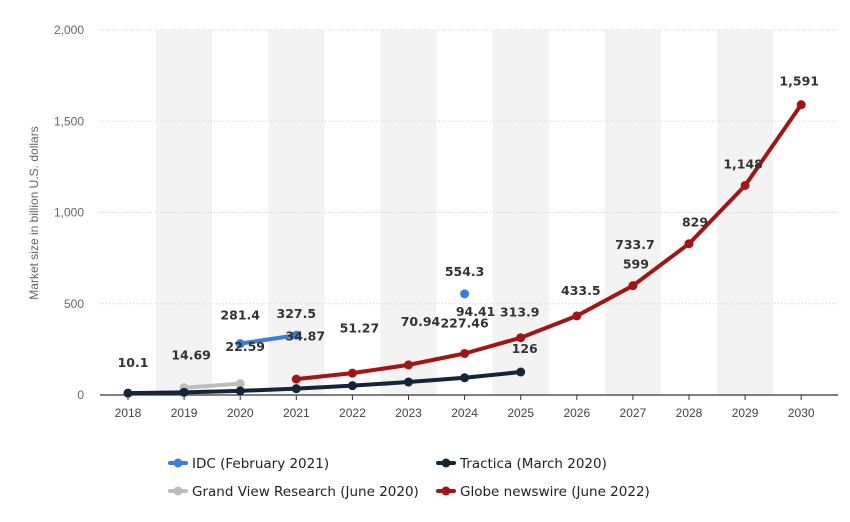 This screenshot has height=522, width=850. What do you see at coordinates (352, 413) in the screenshot?
I see `x-tick-label: 2022` at bounding box center [352, 413].